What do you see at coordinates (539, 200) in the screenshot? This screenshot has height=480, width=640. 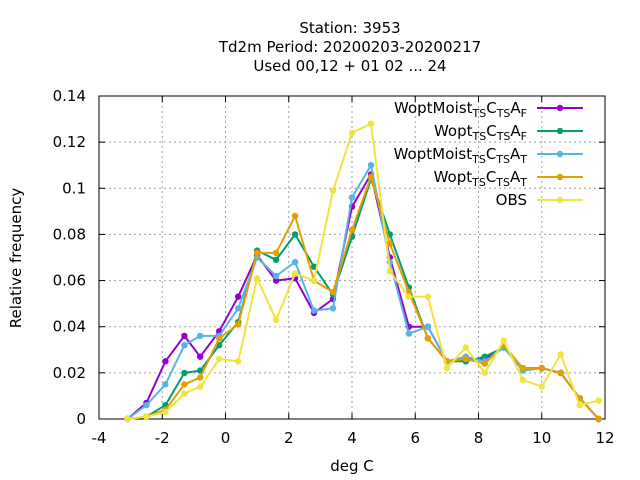 I see `legend-item: OBS` at bounding box center [539, 200].